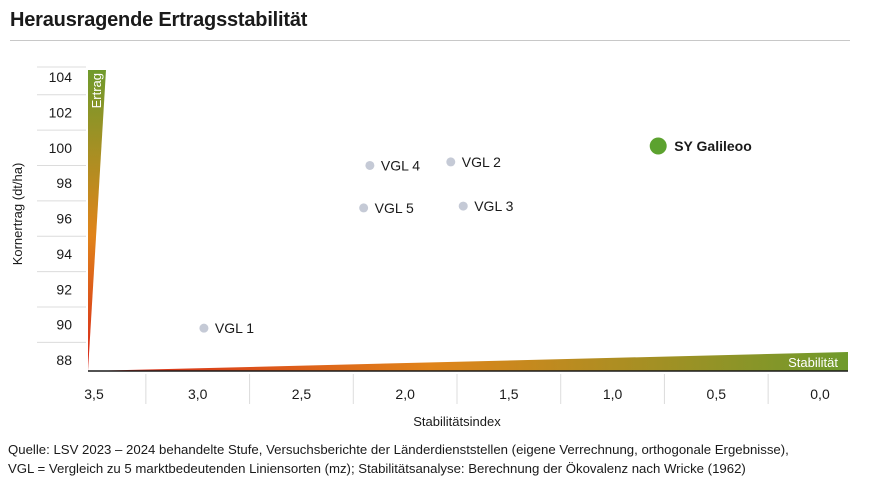 The image size is (871, 483). I want to click on data-point-label: SY Galileoo, so click(713, 146).